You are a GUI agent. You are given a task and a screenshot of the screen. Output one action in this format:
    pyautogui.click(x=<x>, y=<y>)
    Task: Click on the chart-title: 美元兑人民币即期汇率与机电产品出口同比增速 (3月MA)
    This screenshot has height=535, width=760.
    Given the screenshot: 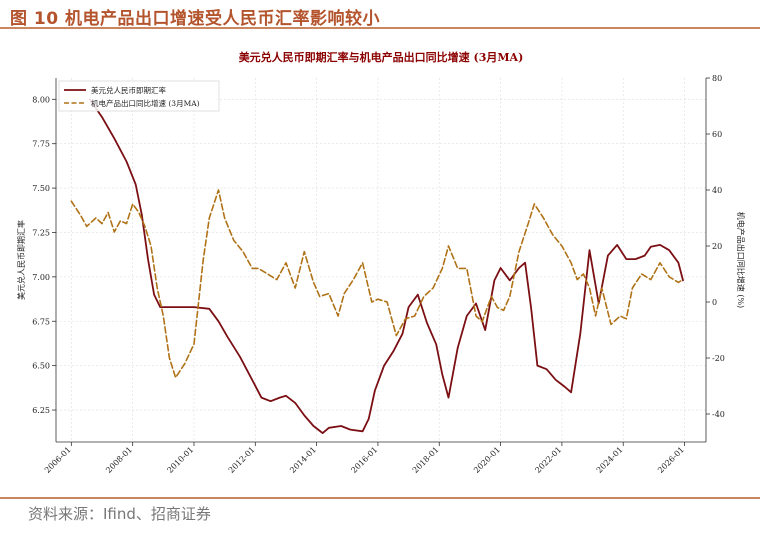 What is the action you would take?
    pyautogui.click(x=381, y=57)
    